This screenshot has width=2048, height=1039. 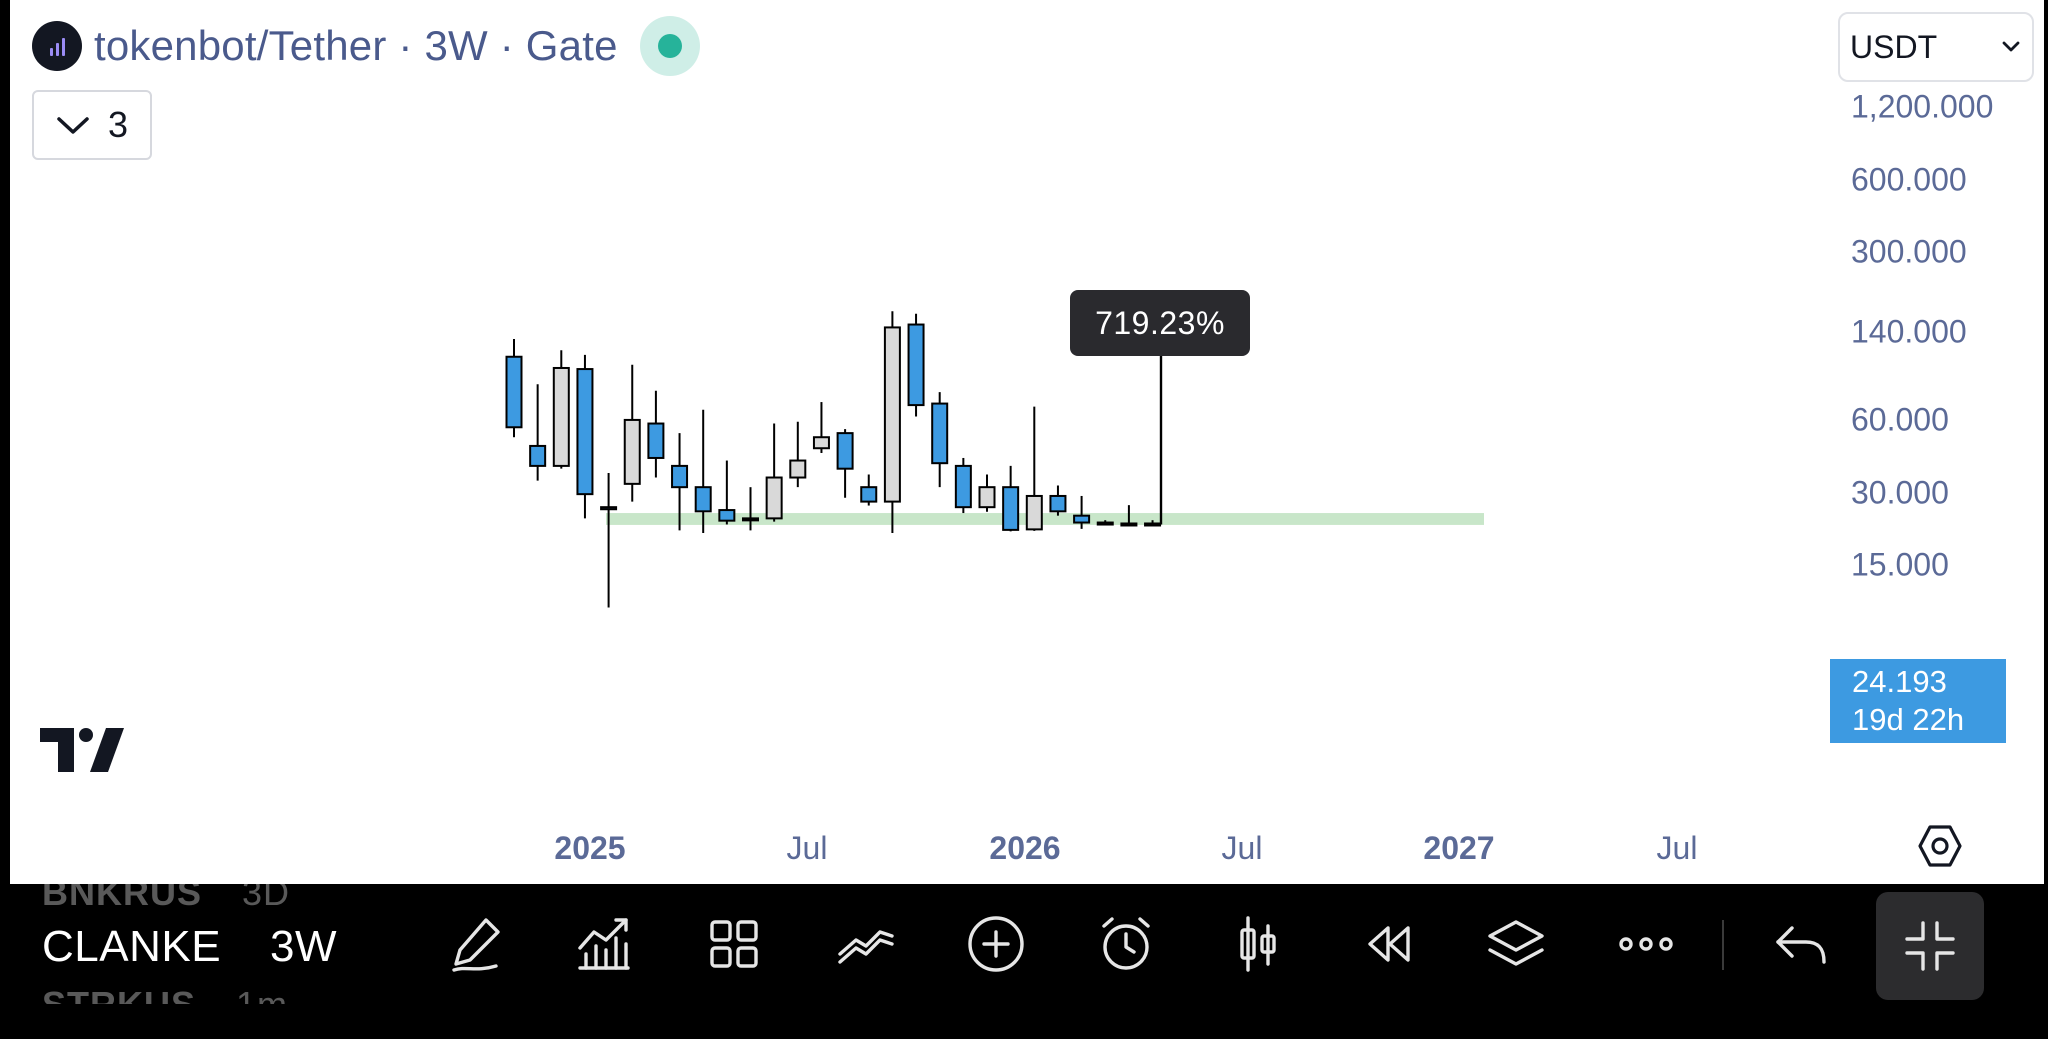 I want to click on price-tick: 15.000, so click(x=1900, y=564).